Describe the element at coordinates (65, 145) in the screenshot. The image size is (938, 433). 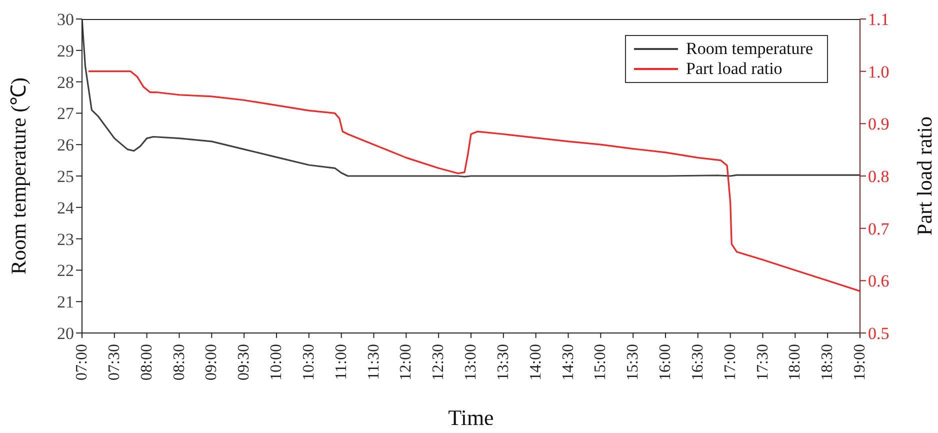
I see `y-tick-label: 26` at that location.